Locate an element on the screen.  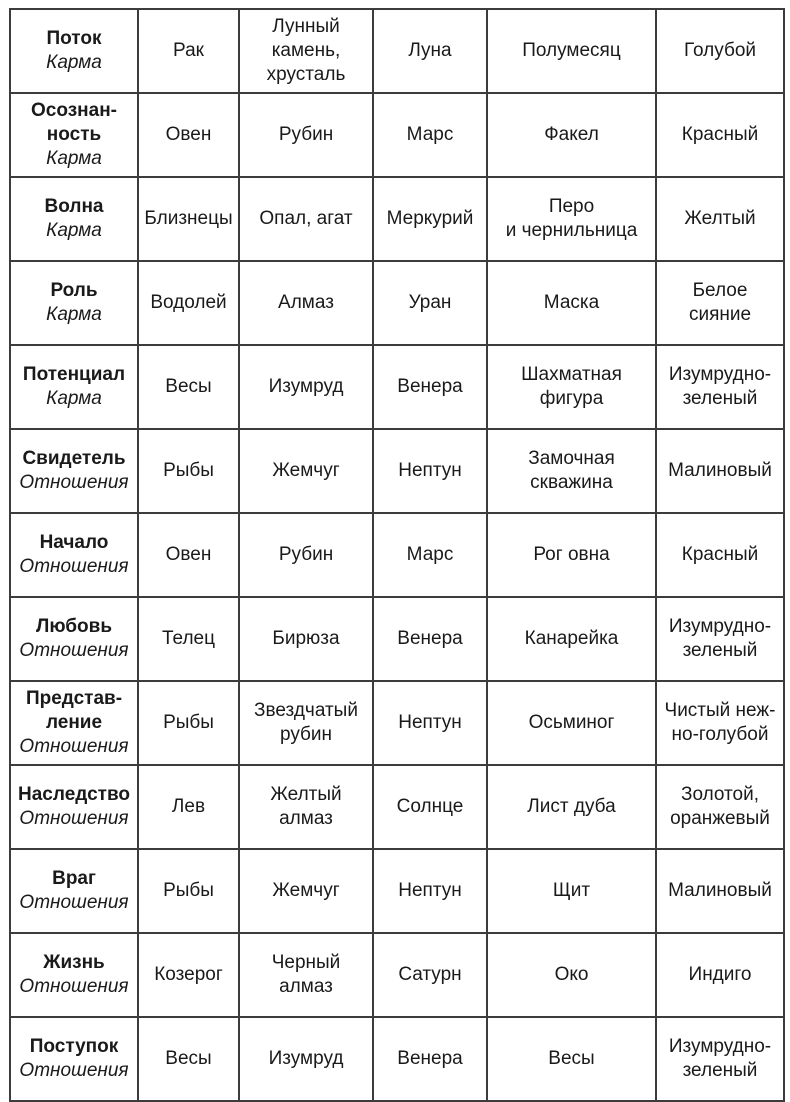
zodiac-cell: Водолей is located at coordinates (188, 303).